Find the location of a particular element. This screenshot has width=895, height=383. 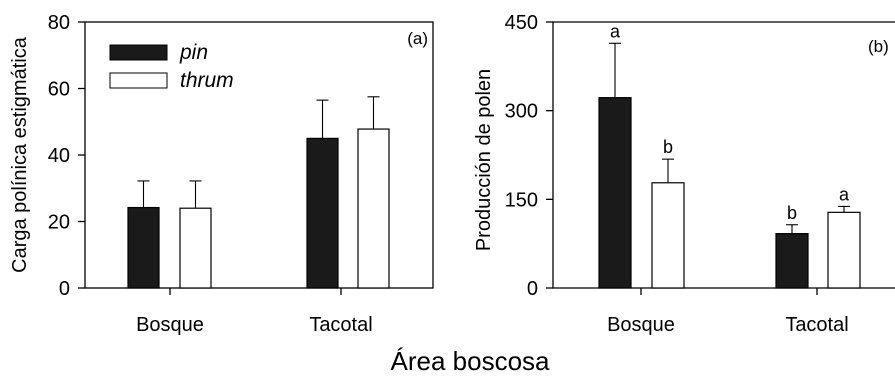

bars-a is located at coordinates (258, 192).